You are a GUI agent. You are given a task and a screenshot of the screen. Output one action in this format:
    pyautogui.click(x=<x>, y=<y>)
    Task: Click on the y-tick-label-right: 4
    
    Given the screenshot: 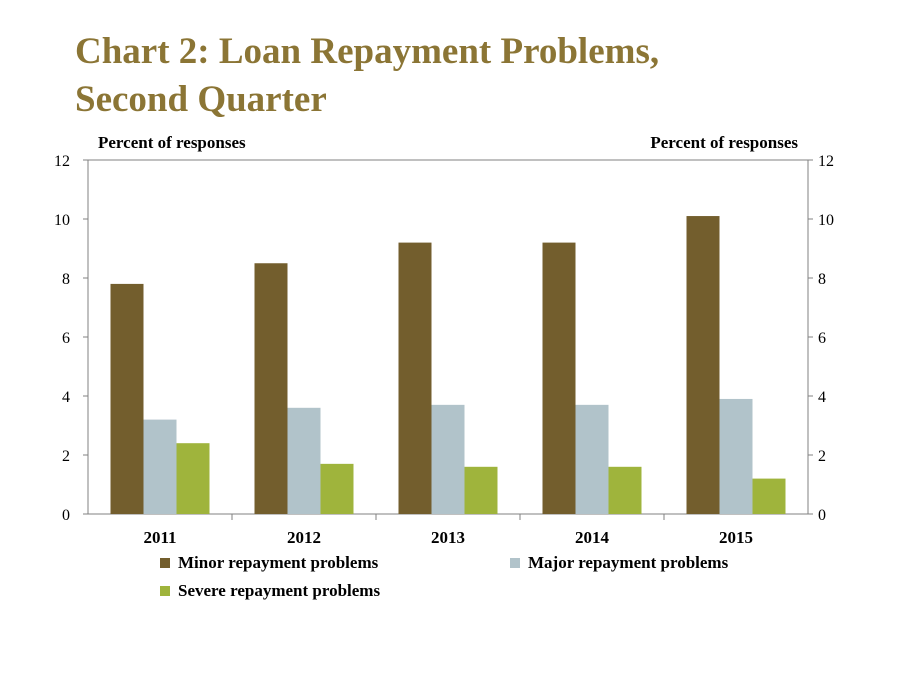 What is the action you would take?
    pyautogui.click(x=822, y=397)
    